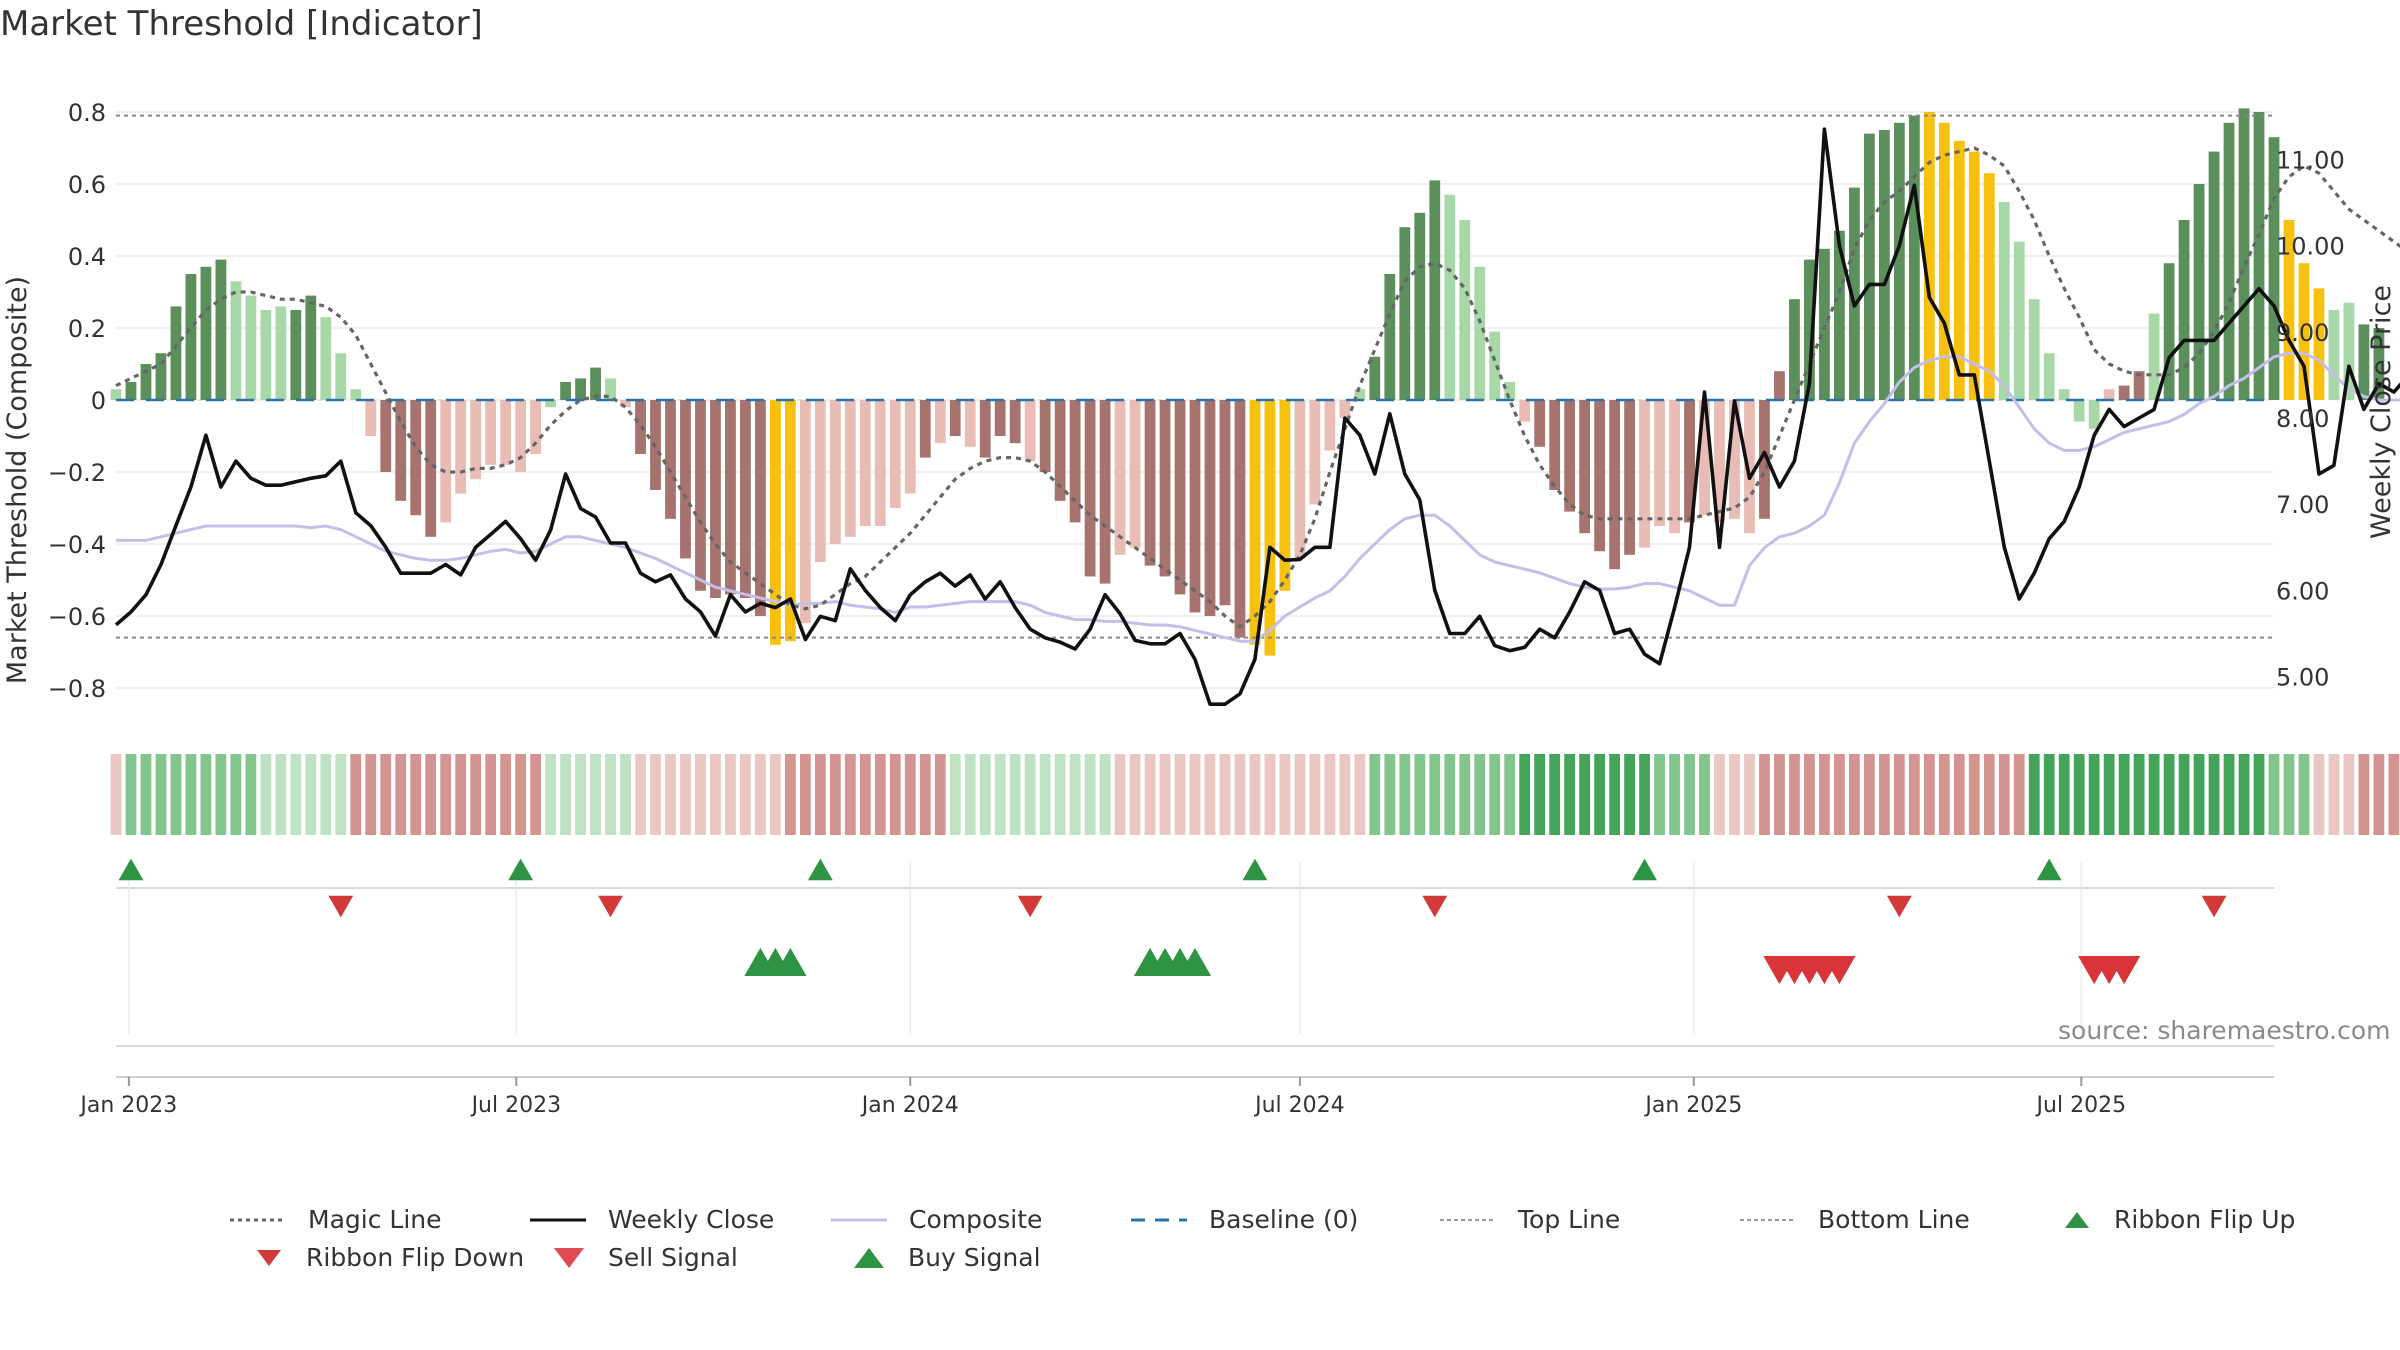  What do you see at coordinates (2302, 419) in the screenshot?
I see `y2-tick-label: 8.00` at bounding box center [2302, 419].